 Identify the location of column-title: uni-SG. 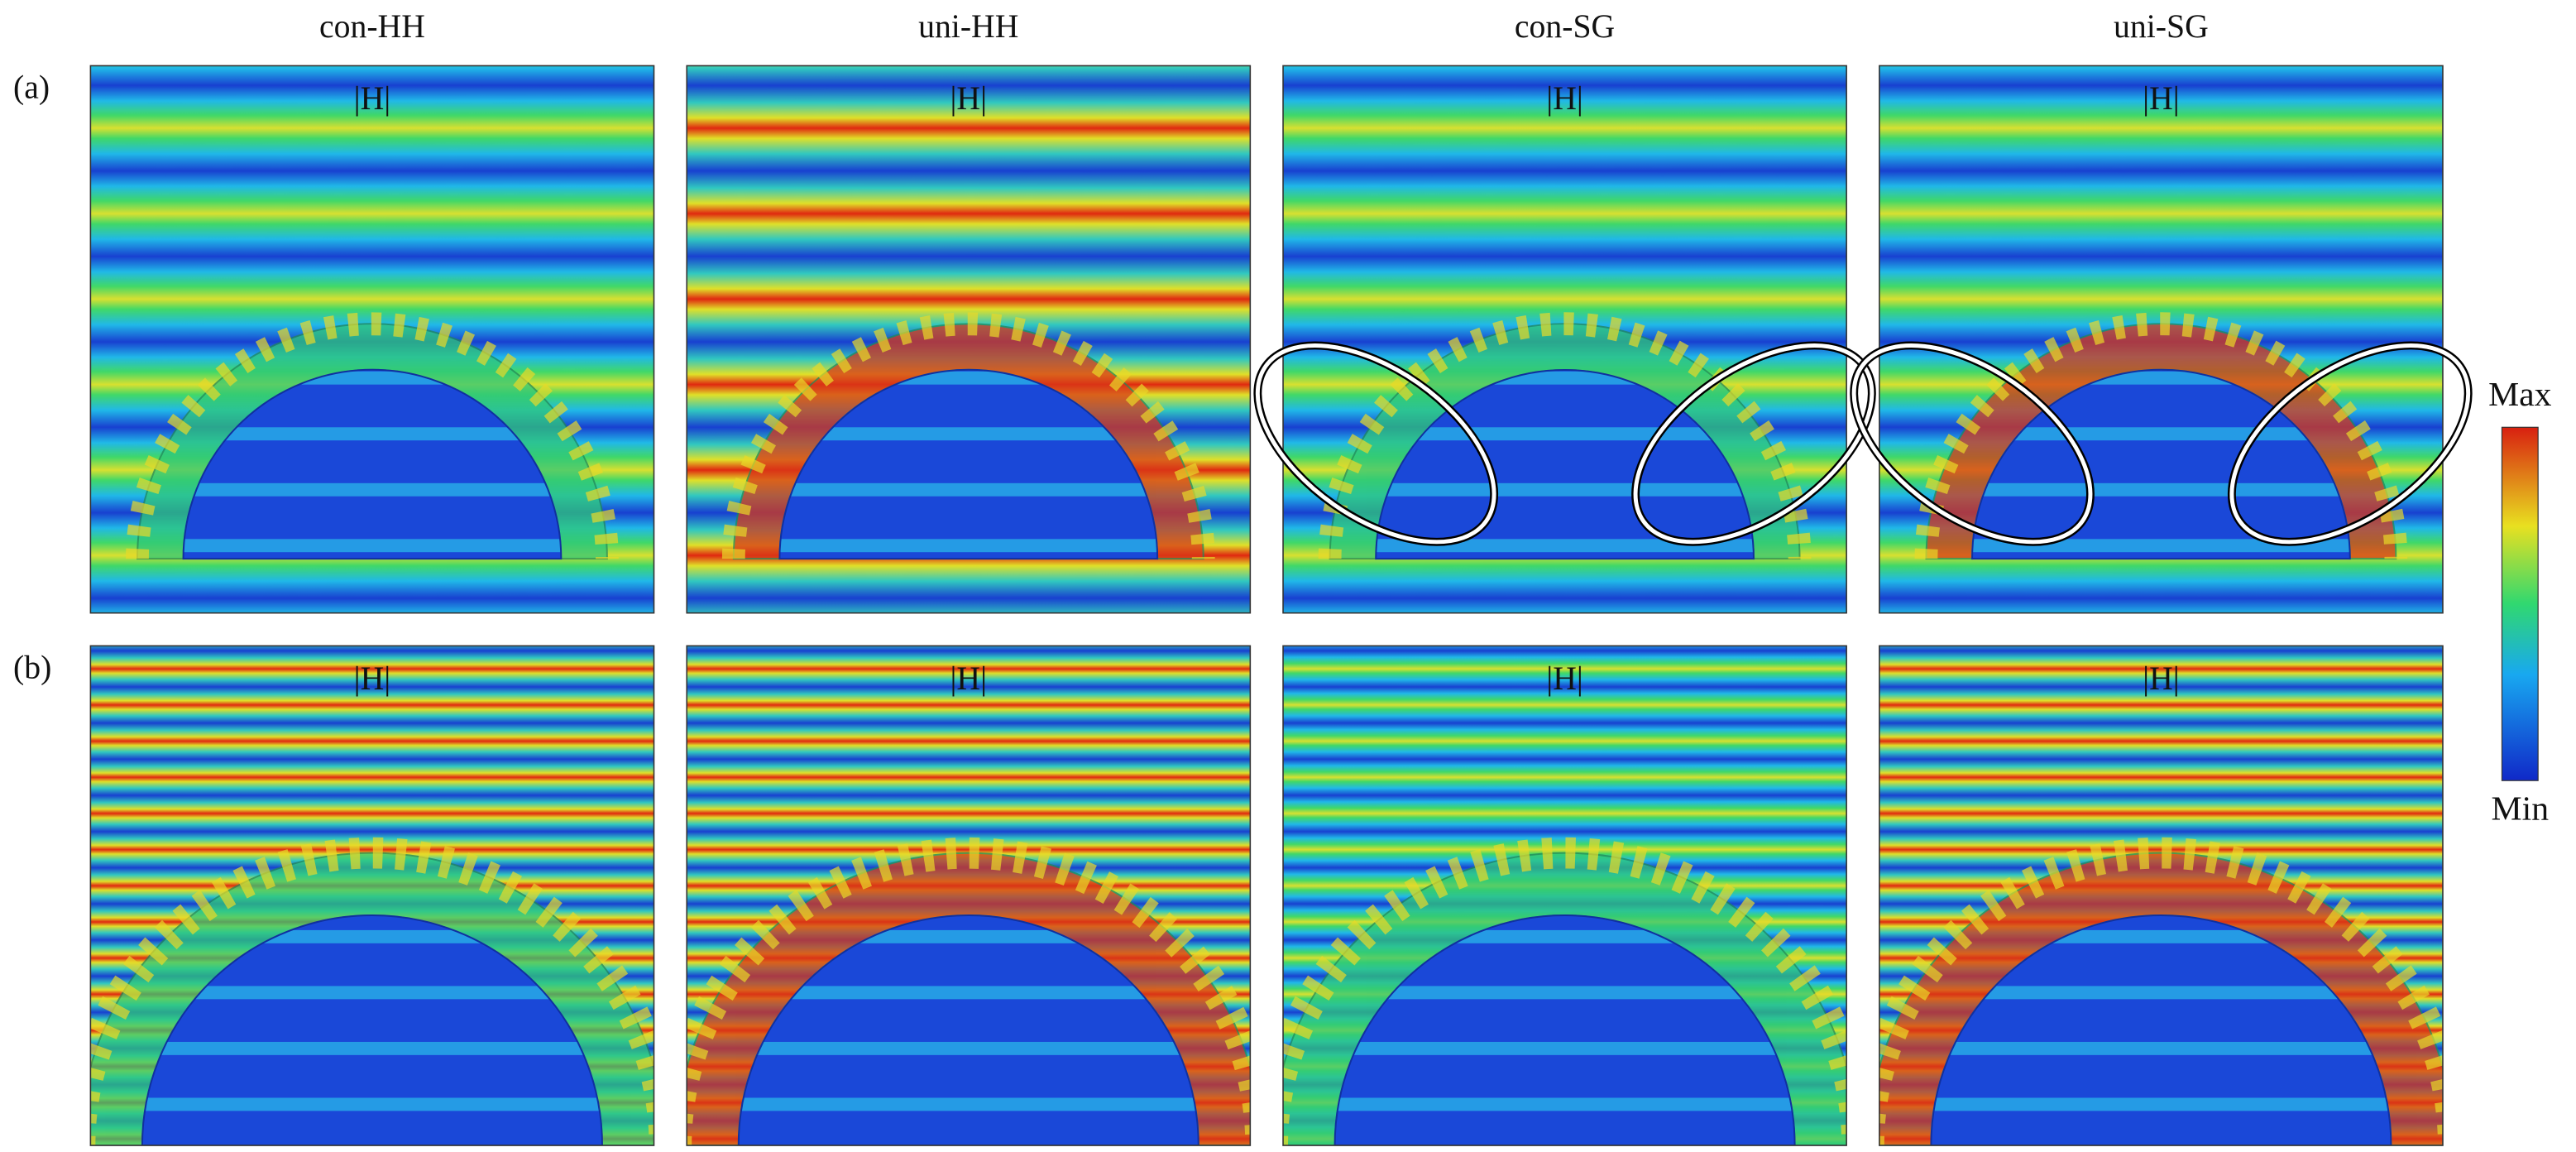
(2161, 26).